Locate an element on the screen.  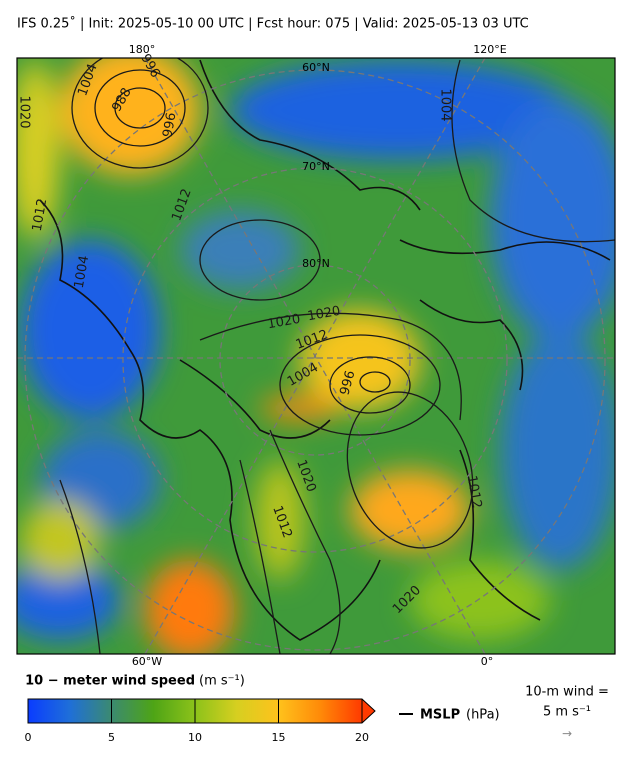
colorbar-tick-label: 5 is located at coordinates (111, 737).